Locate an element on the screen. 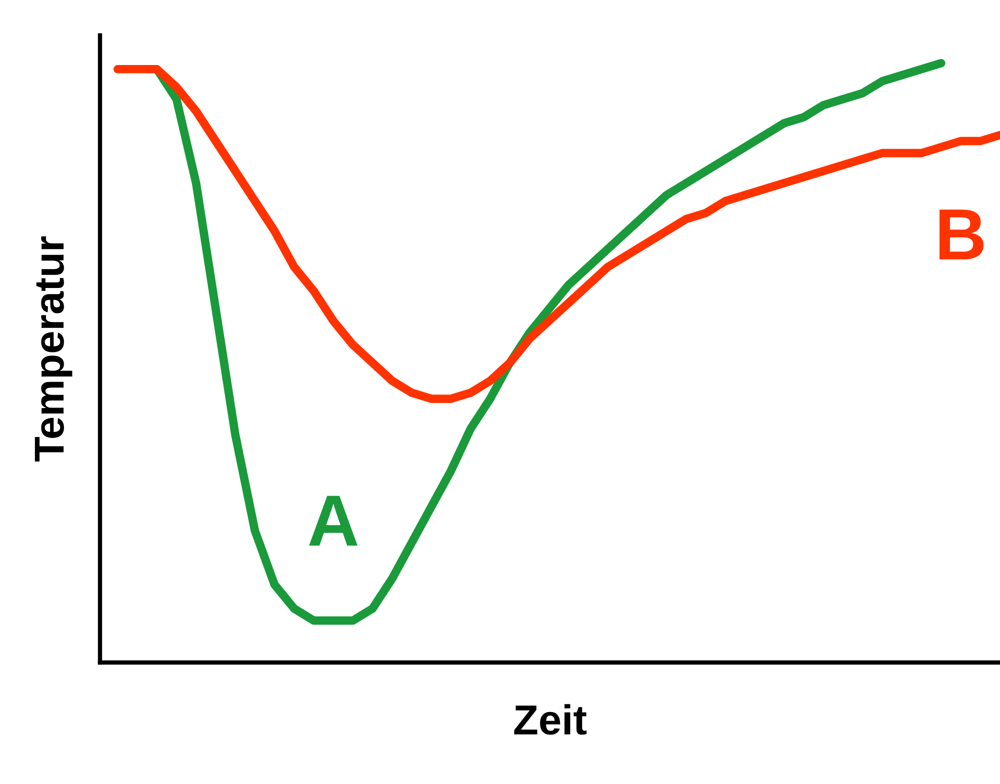 The height and width of the screenshot is (784, 1000). series-label: B is located at coordinates (962, 235).